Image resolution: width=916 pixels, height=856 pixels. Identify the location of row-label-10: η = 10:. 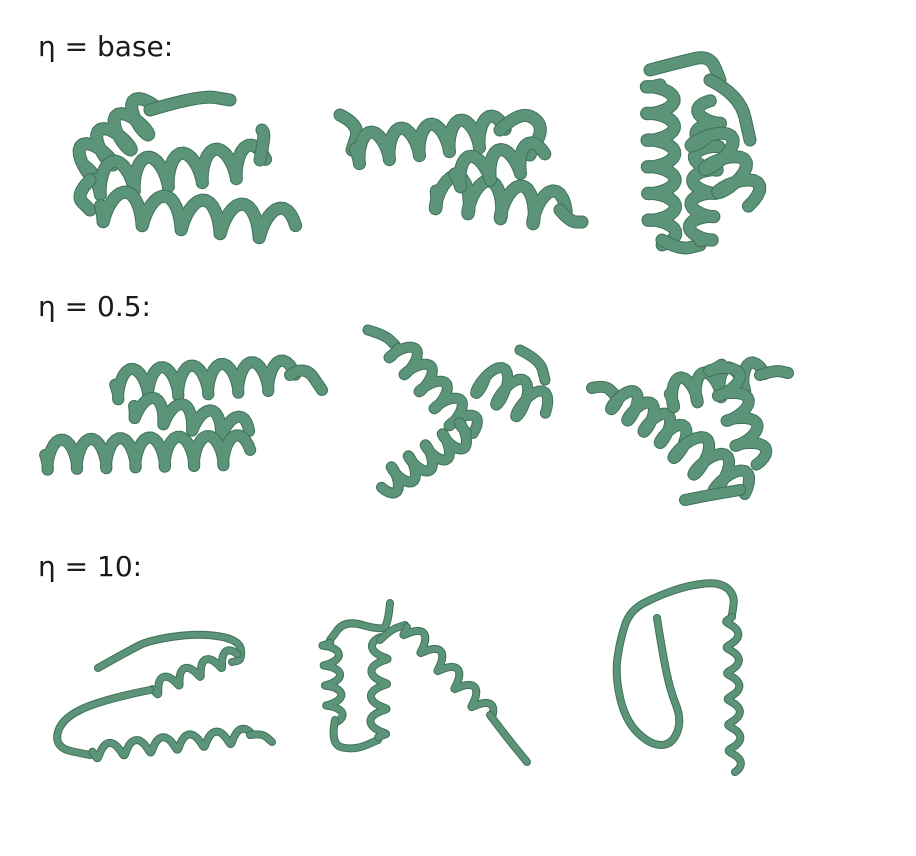
(90, 566).